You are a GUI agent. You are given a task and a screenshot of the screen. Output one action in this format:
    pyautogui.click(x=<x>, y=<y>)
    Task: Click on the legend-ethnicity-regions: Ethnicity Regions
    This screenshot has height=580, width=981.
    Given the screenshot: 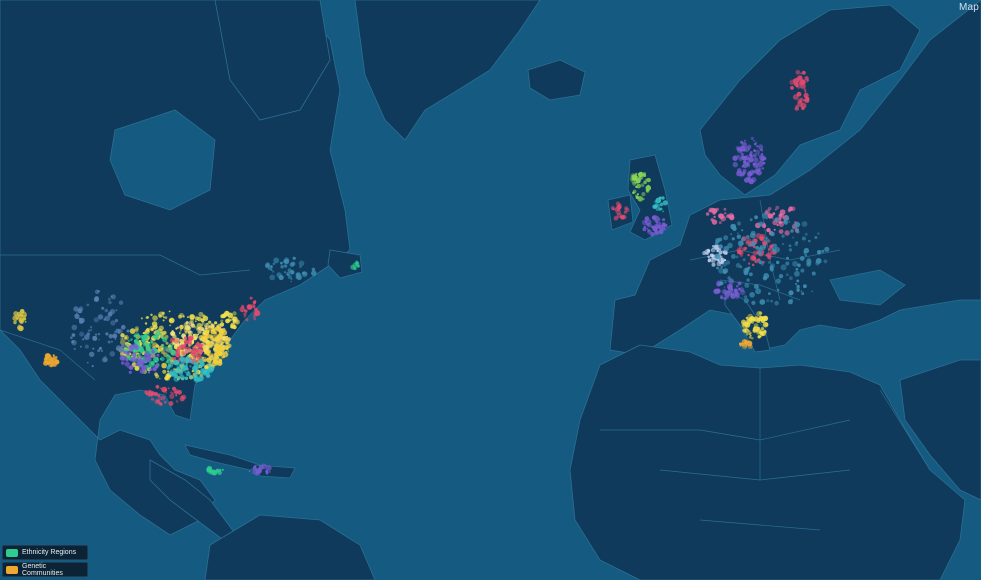 What is the action you would take?
    pyautogui.click(x=45, y=552)
    